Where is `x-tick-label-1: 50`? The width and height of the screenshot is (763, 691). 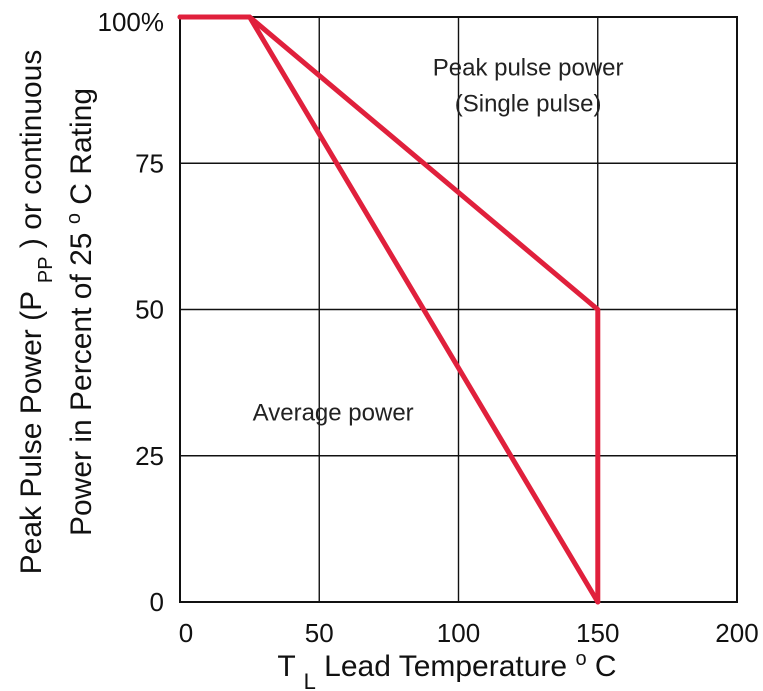 x-tick-label-1: 50 is located at coordinates (319, 633).